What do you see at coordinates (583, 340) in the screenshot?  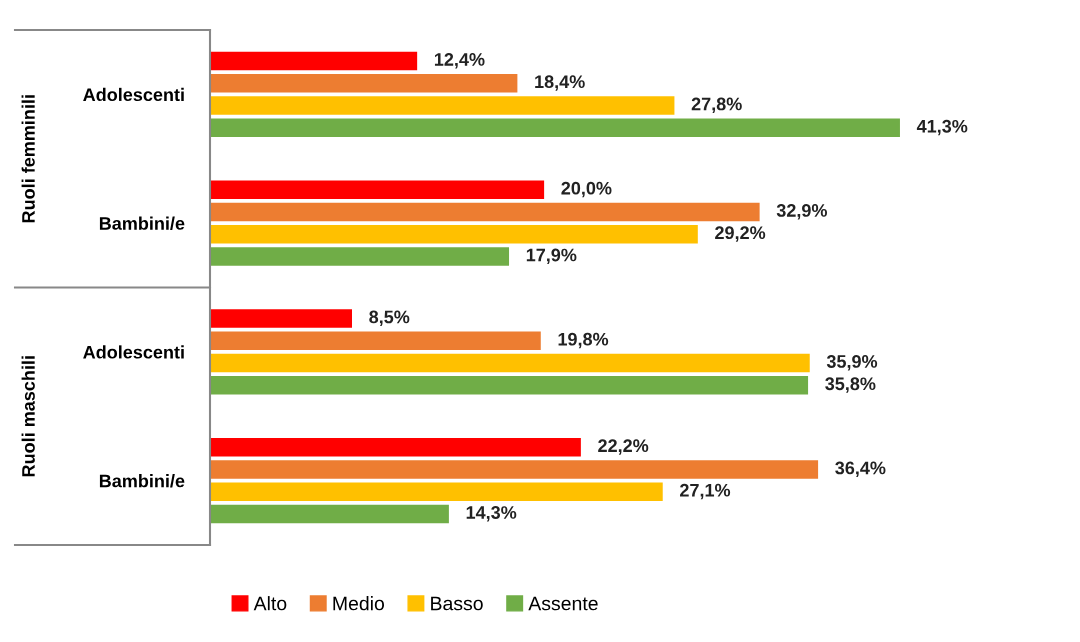 I see `data-label: 19,8%` at bounding box center [583, 340].